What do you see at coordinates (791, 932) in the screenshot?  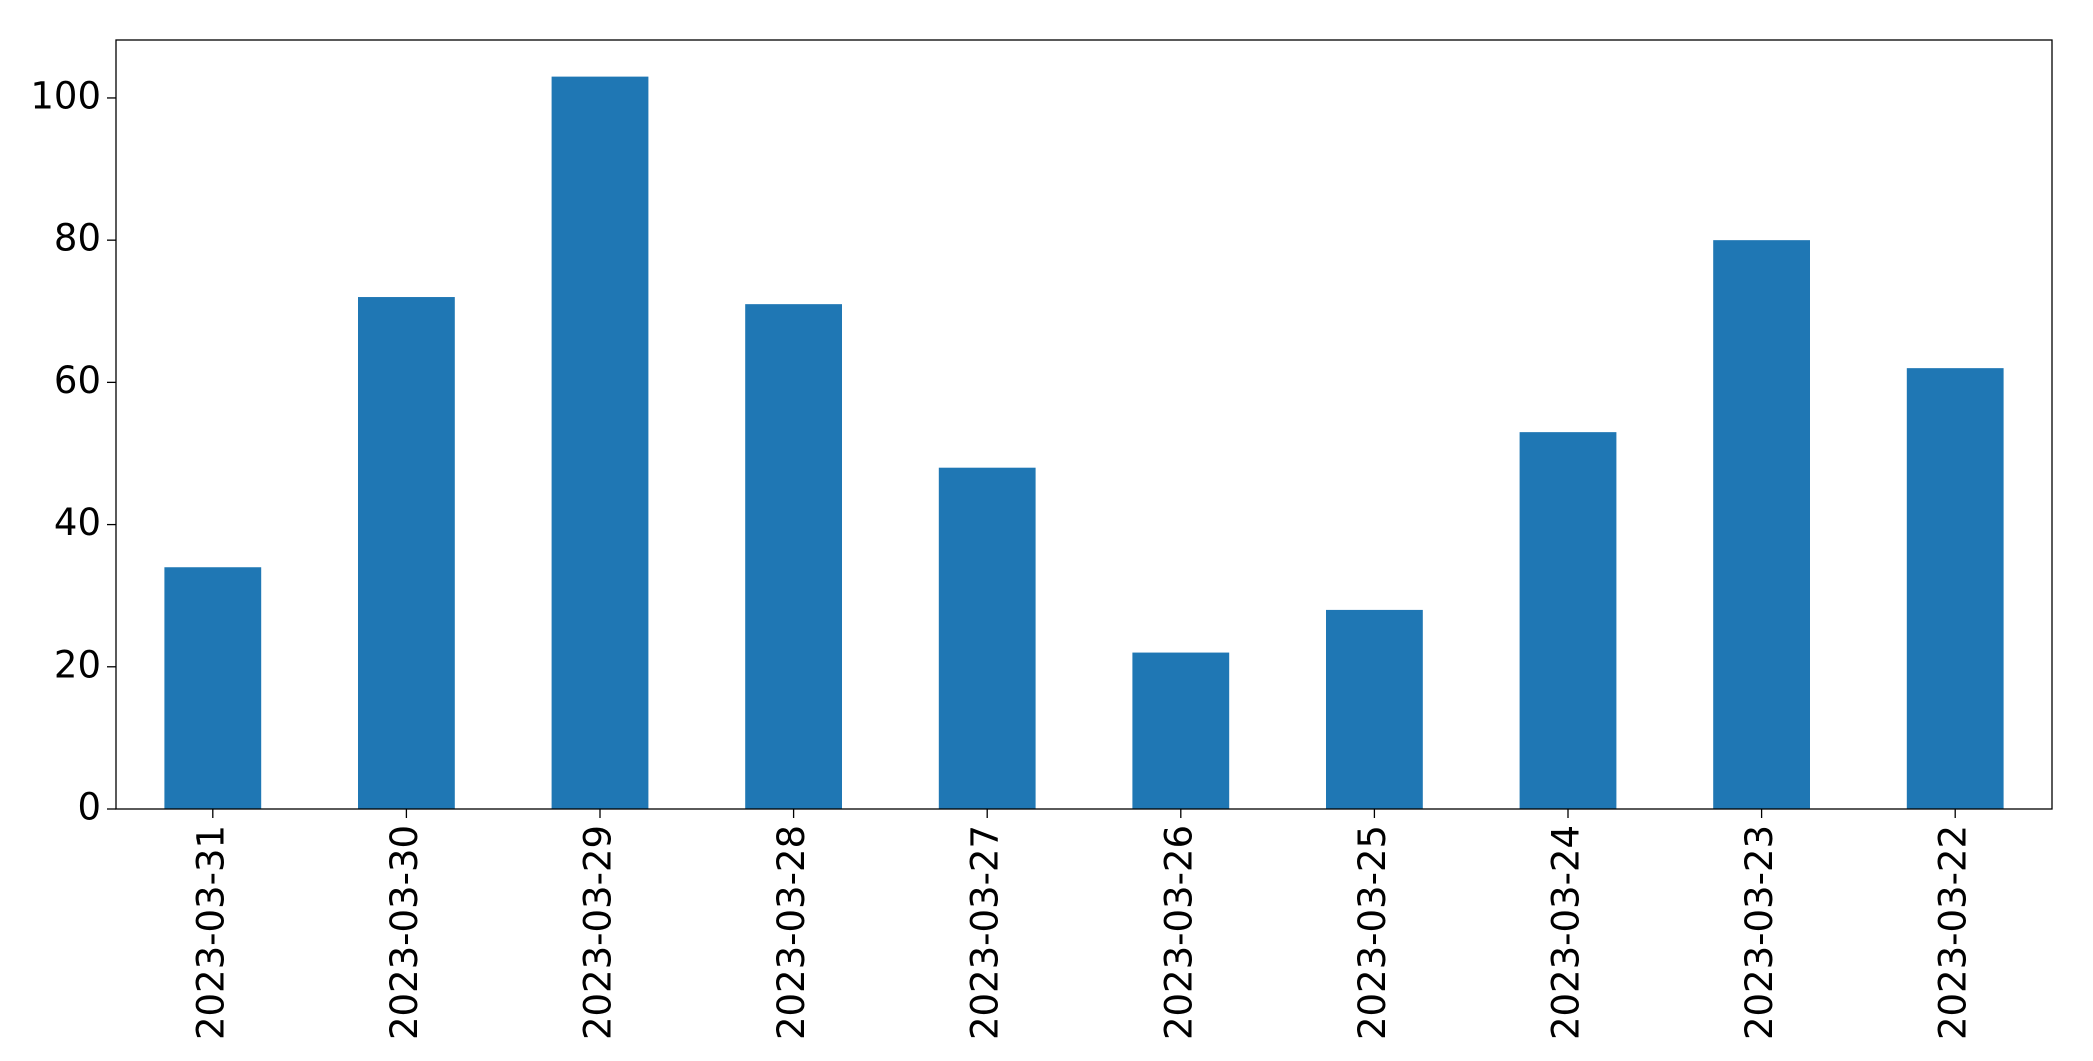 I see `x-tick-label: 2023-03-28` at bounding box center [791, 932].